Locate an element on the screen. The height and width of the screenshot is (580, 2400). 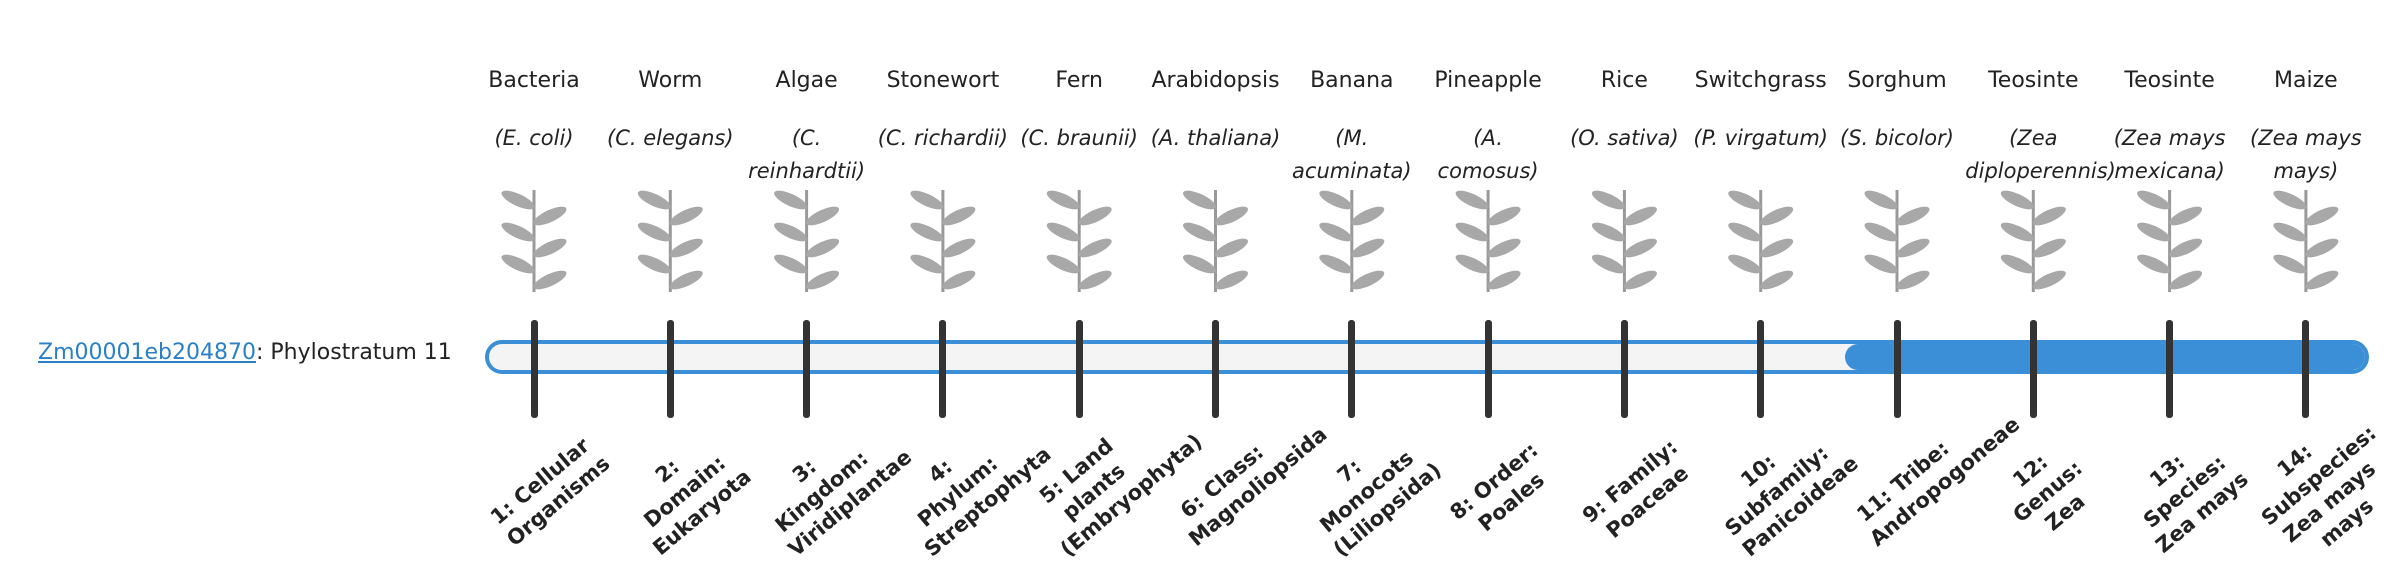
species-name: (C. elegans) is located at coordinates (670, 138).